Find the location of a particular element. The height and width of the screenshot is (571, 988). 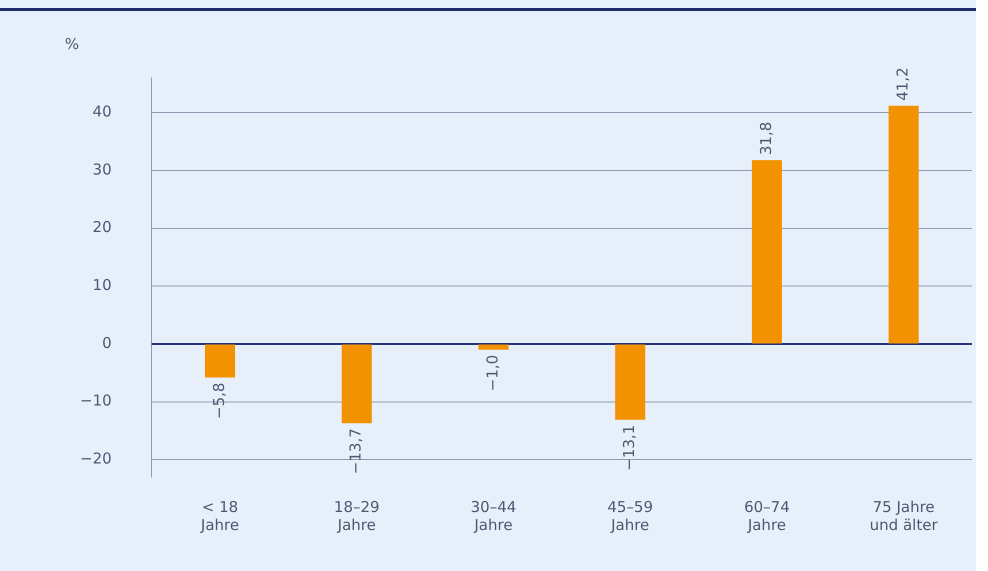

y-axis-title: % is located at coordinates (72, 43).